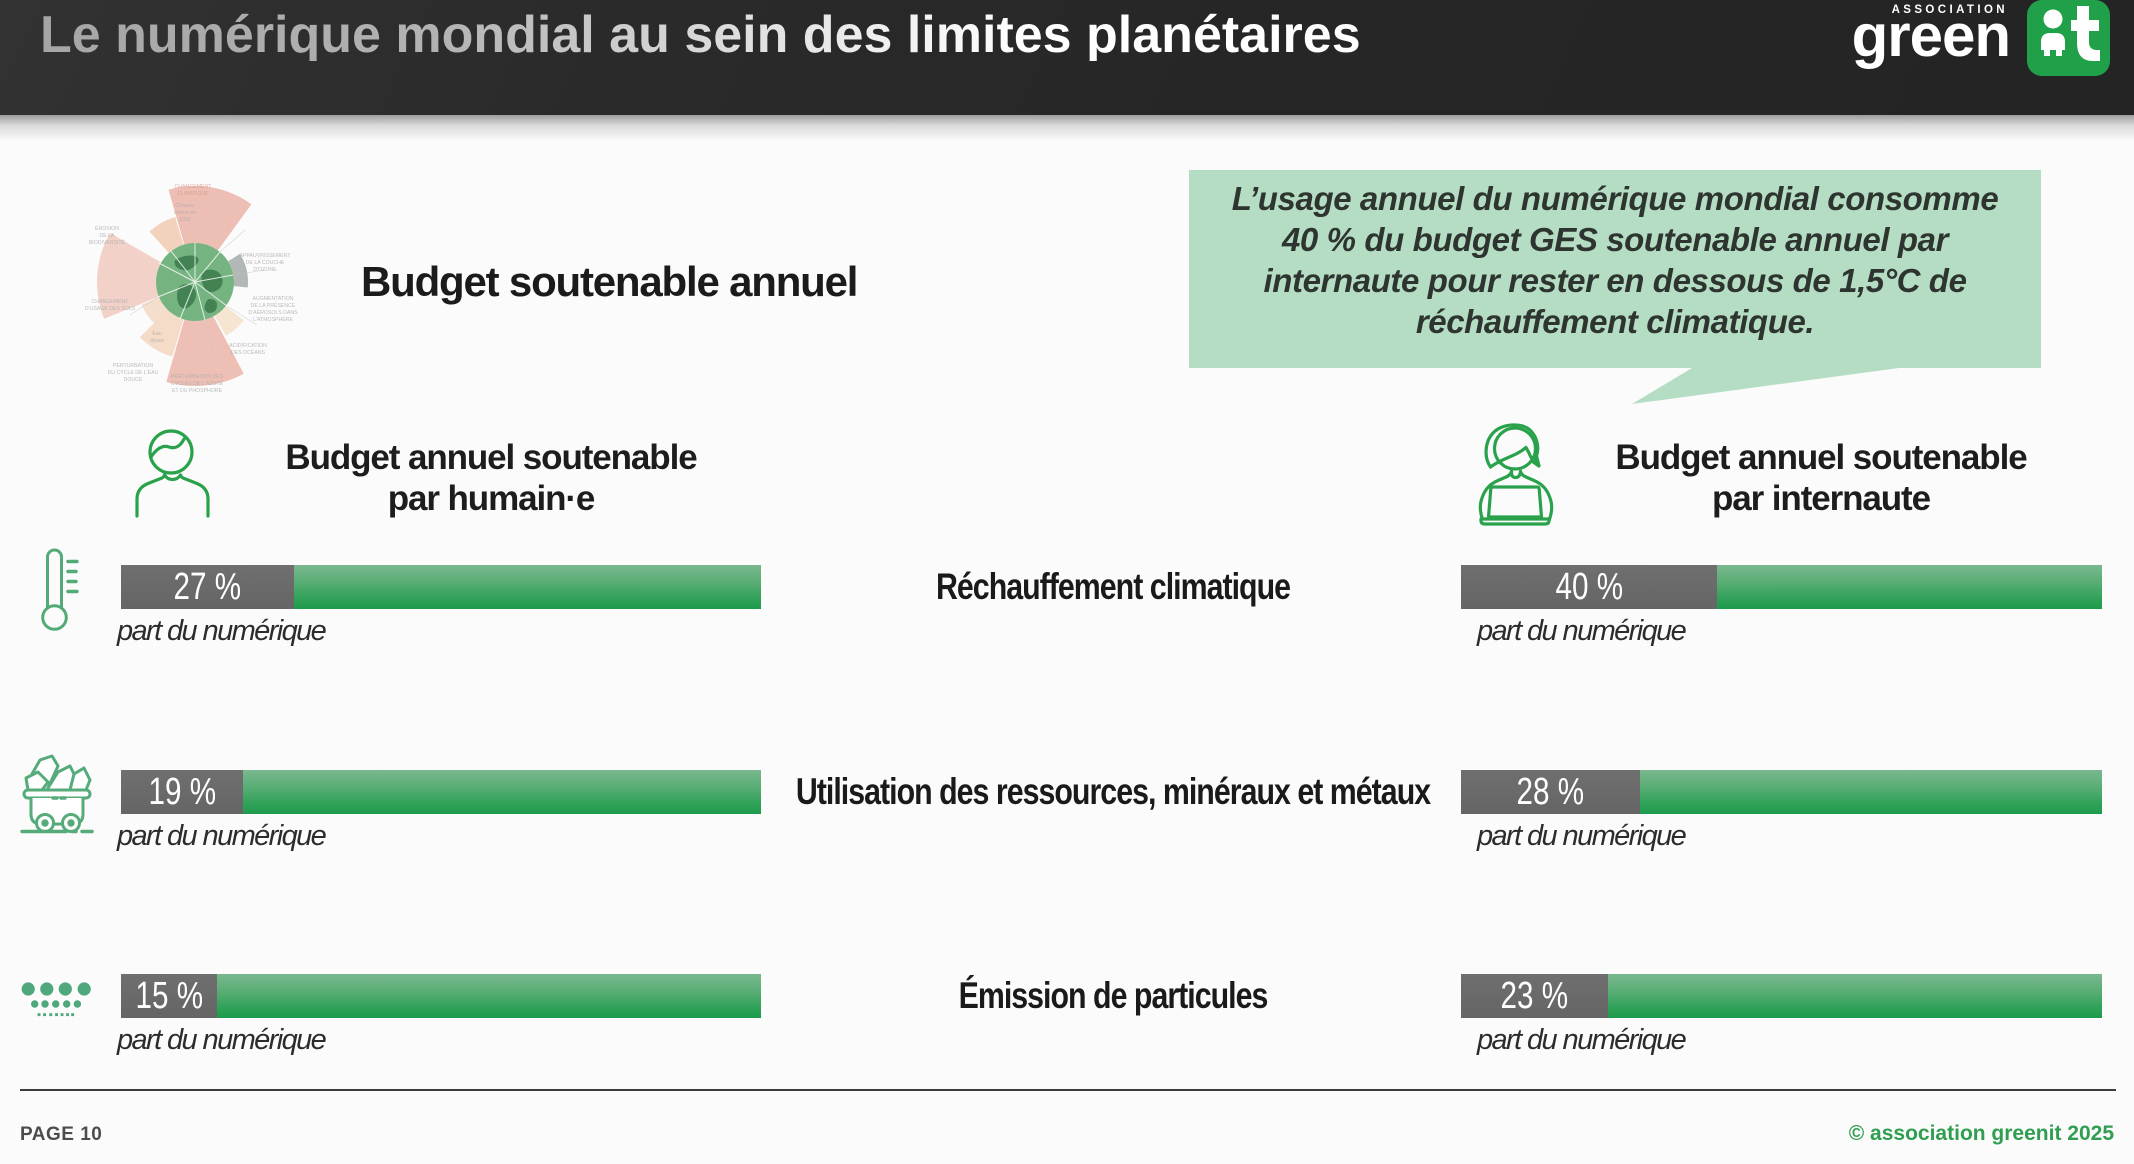 The width and height of the screenshot is (2134, 1164). I want to click on svg-text: CYCLES DE L'AZOTE, so click(197, 384).